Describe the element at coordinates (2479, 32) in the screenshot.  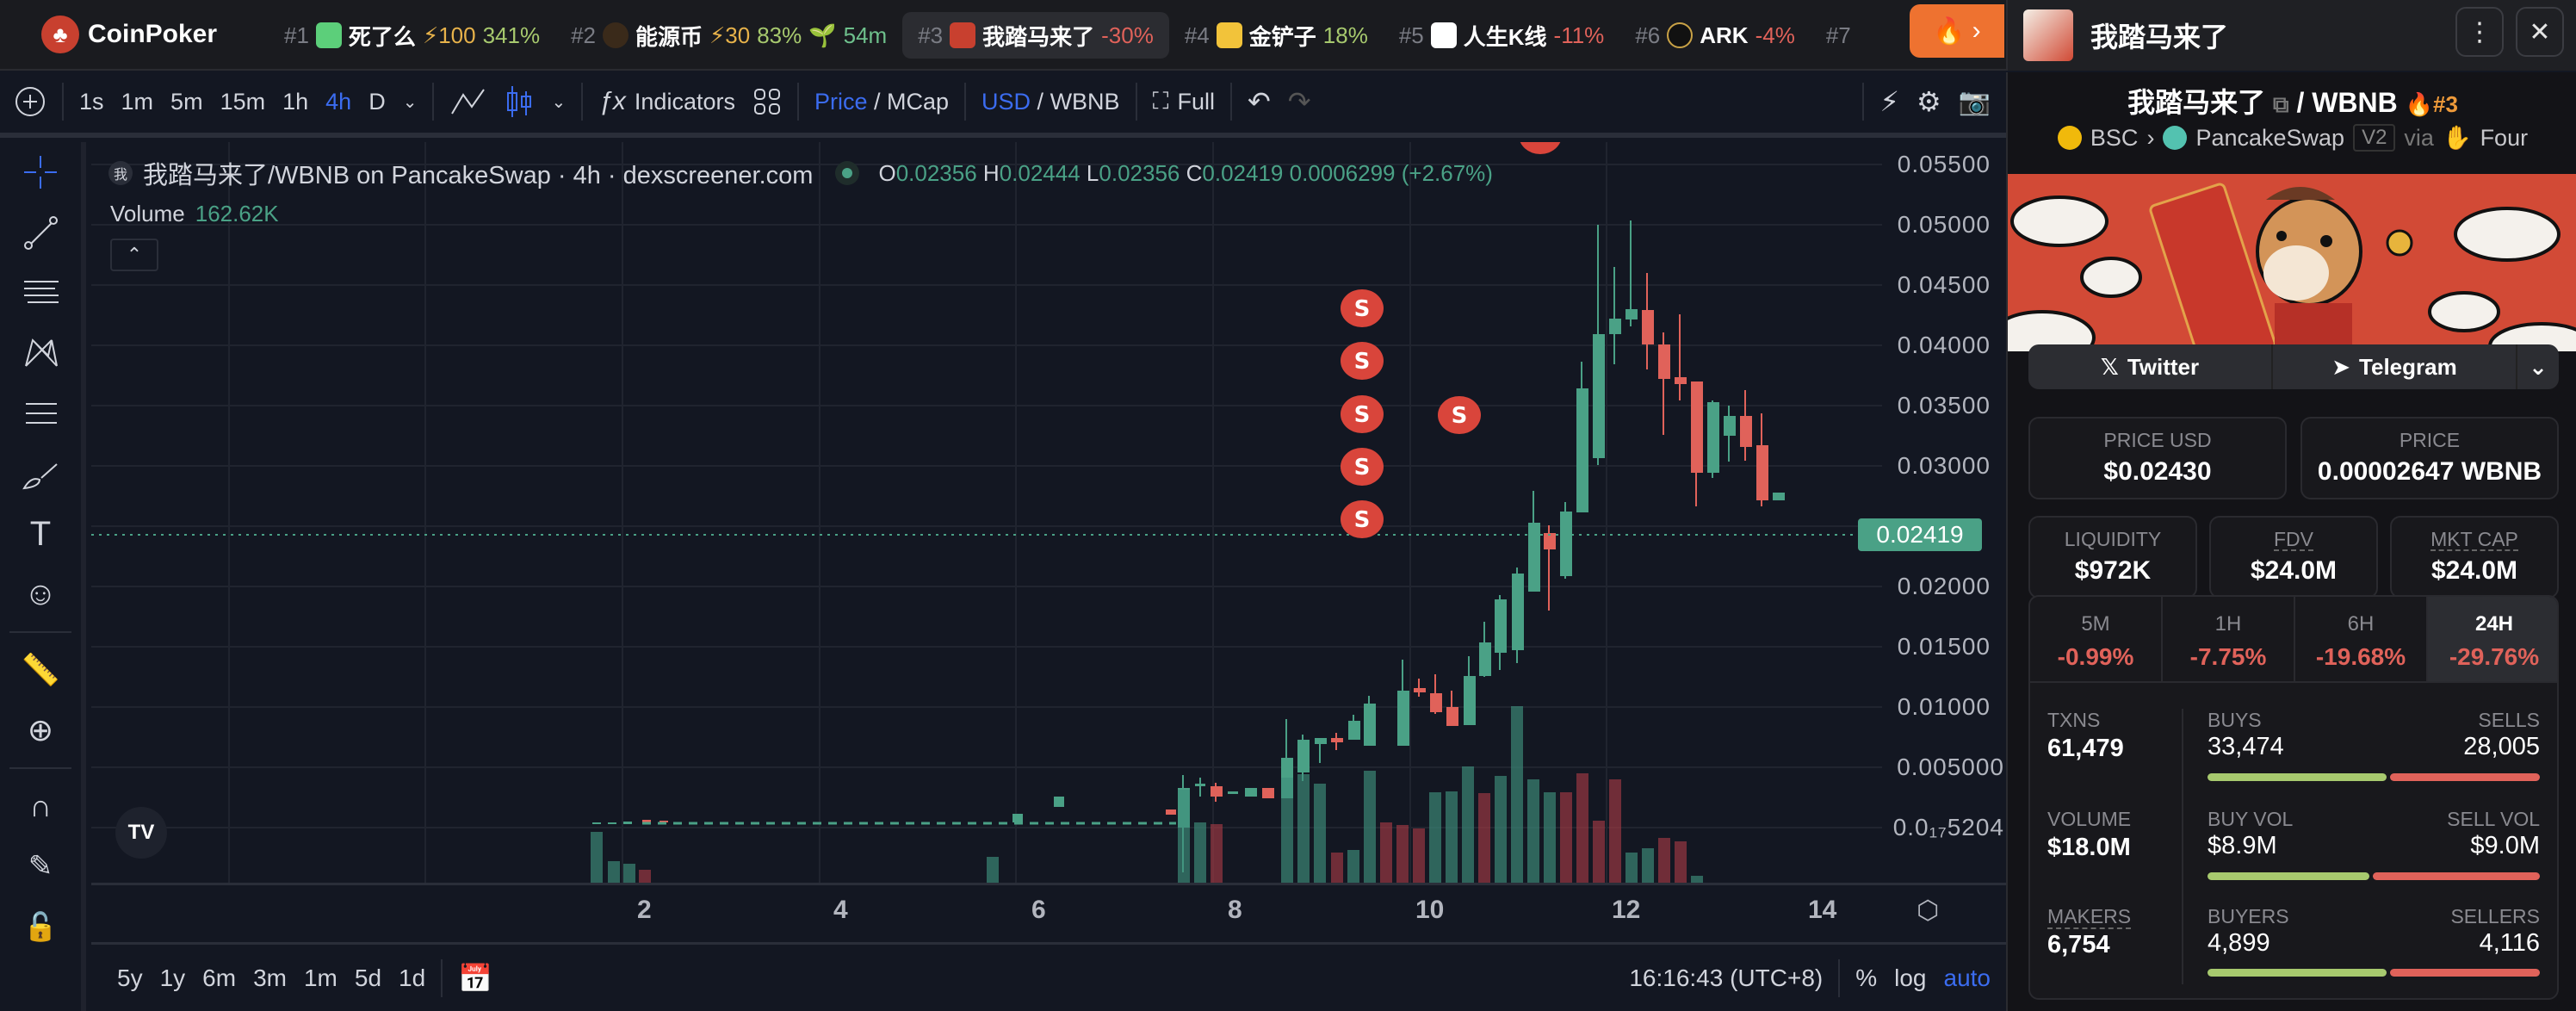
I see `more-options-button: ⋮` at that location.